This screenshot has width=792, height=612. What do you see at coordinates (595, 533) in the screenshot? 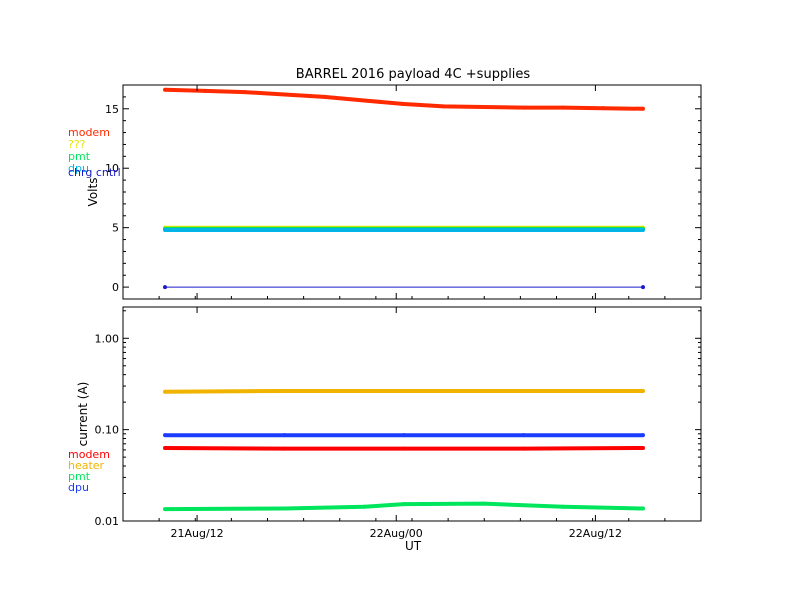
I see `x-tick-label: 22Aug/12` at bounding box center [595, 533].